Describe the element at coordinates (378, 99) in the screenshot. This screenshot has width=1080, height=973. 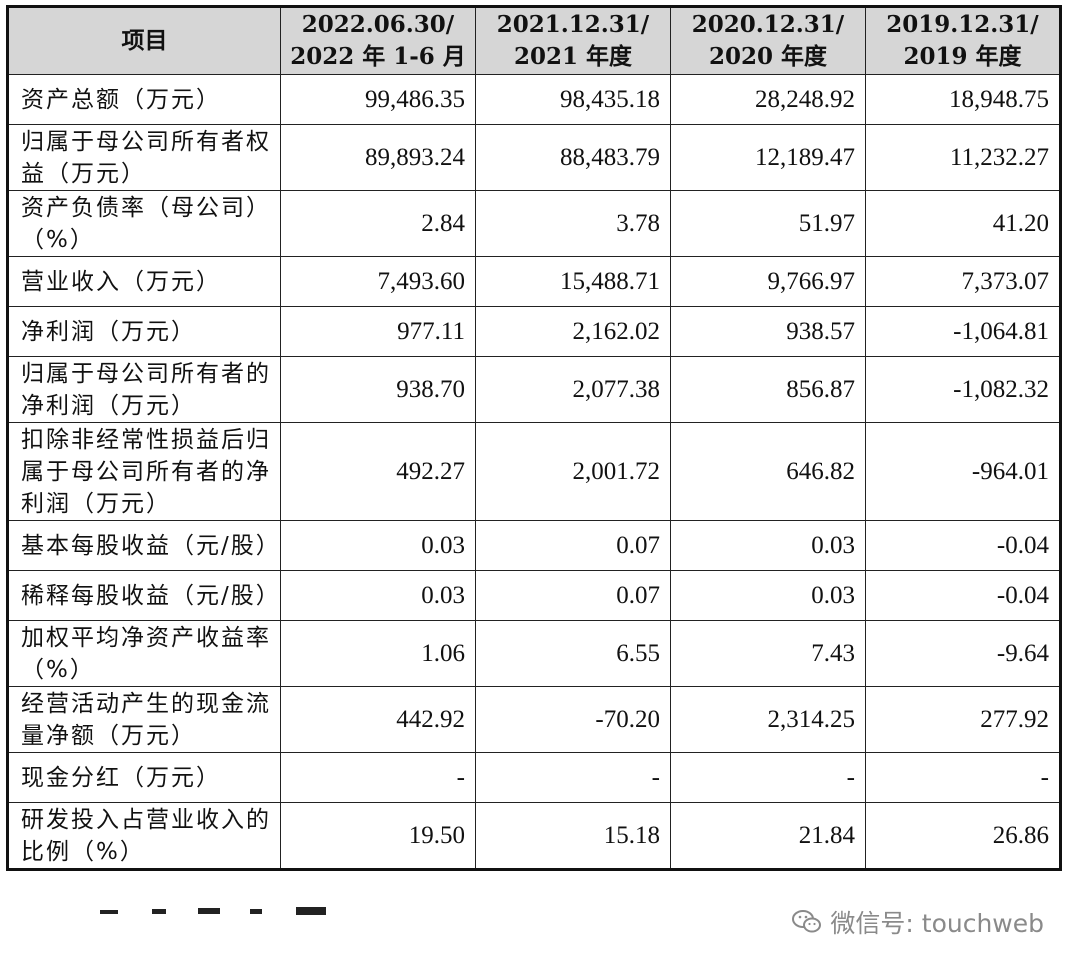
I see `cell-value: 99,486.35` at that location.